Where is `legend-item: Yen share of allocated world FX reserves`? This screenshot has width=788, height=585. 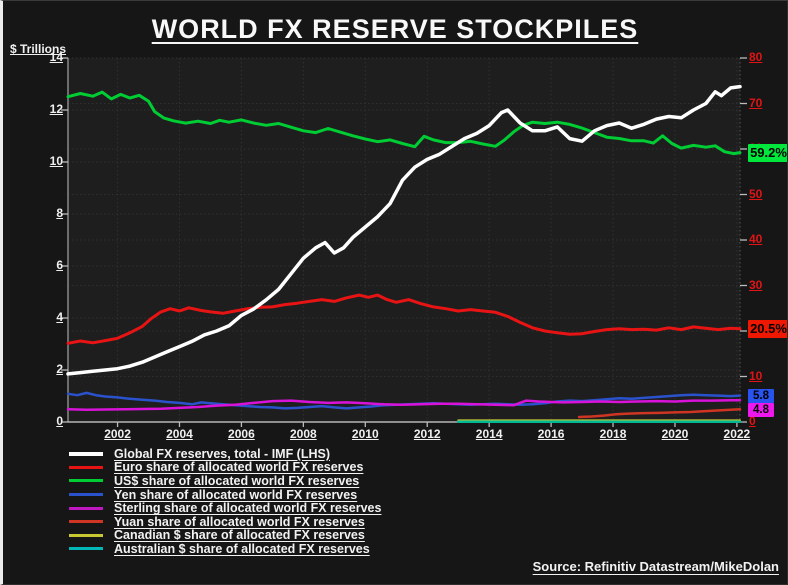 legend-item: Yen share of allocated world FX reserves is located at coordinates (225, 495).